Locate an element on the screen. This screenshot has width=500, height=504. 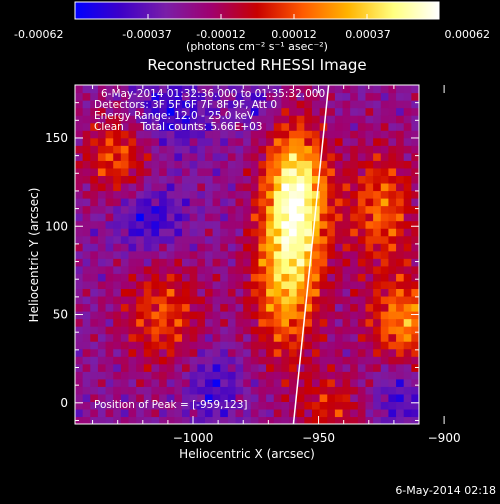
x-axis-label: Heliocentric X (arcsec) is located at coordinates (247, 454).